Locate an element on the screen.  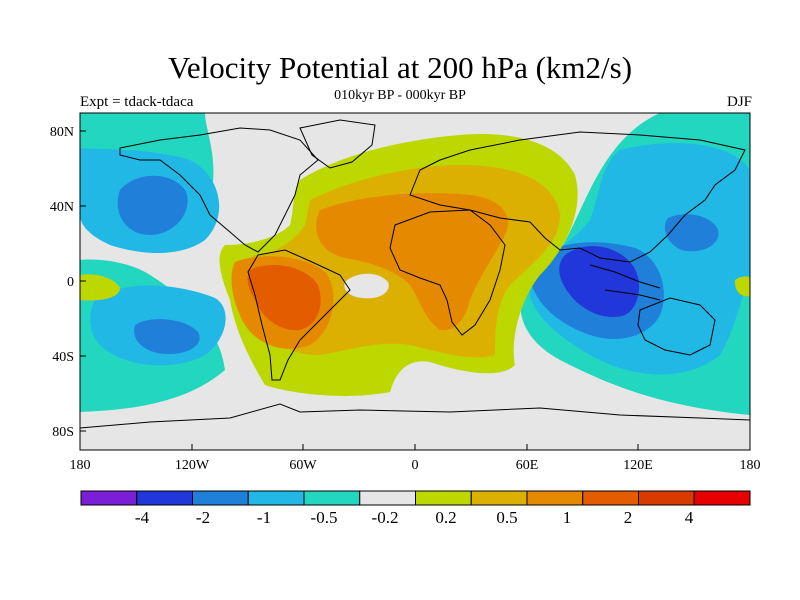
x-tick-label: 60E is located at coordinates (527, 465).